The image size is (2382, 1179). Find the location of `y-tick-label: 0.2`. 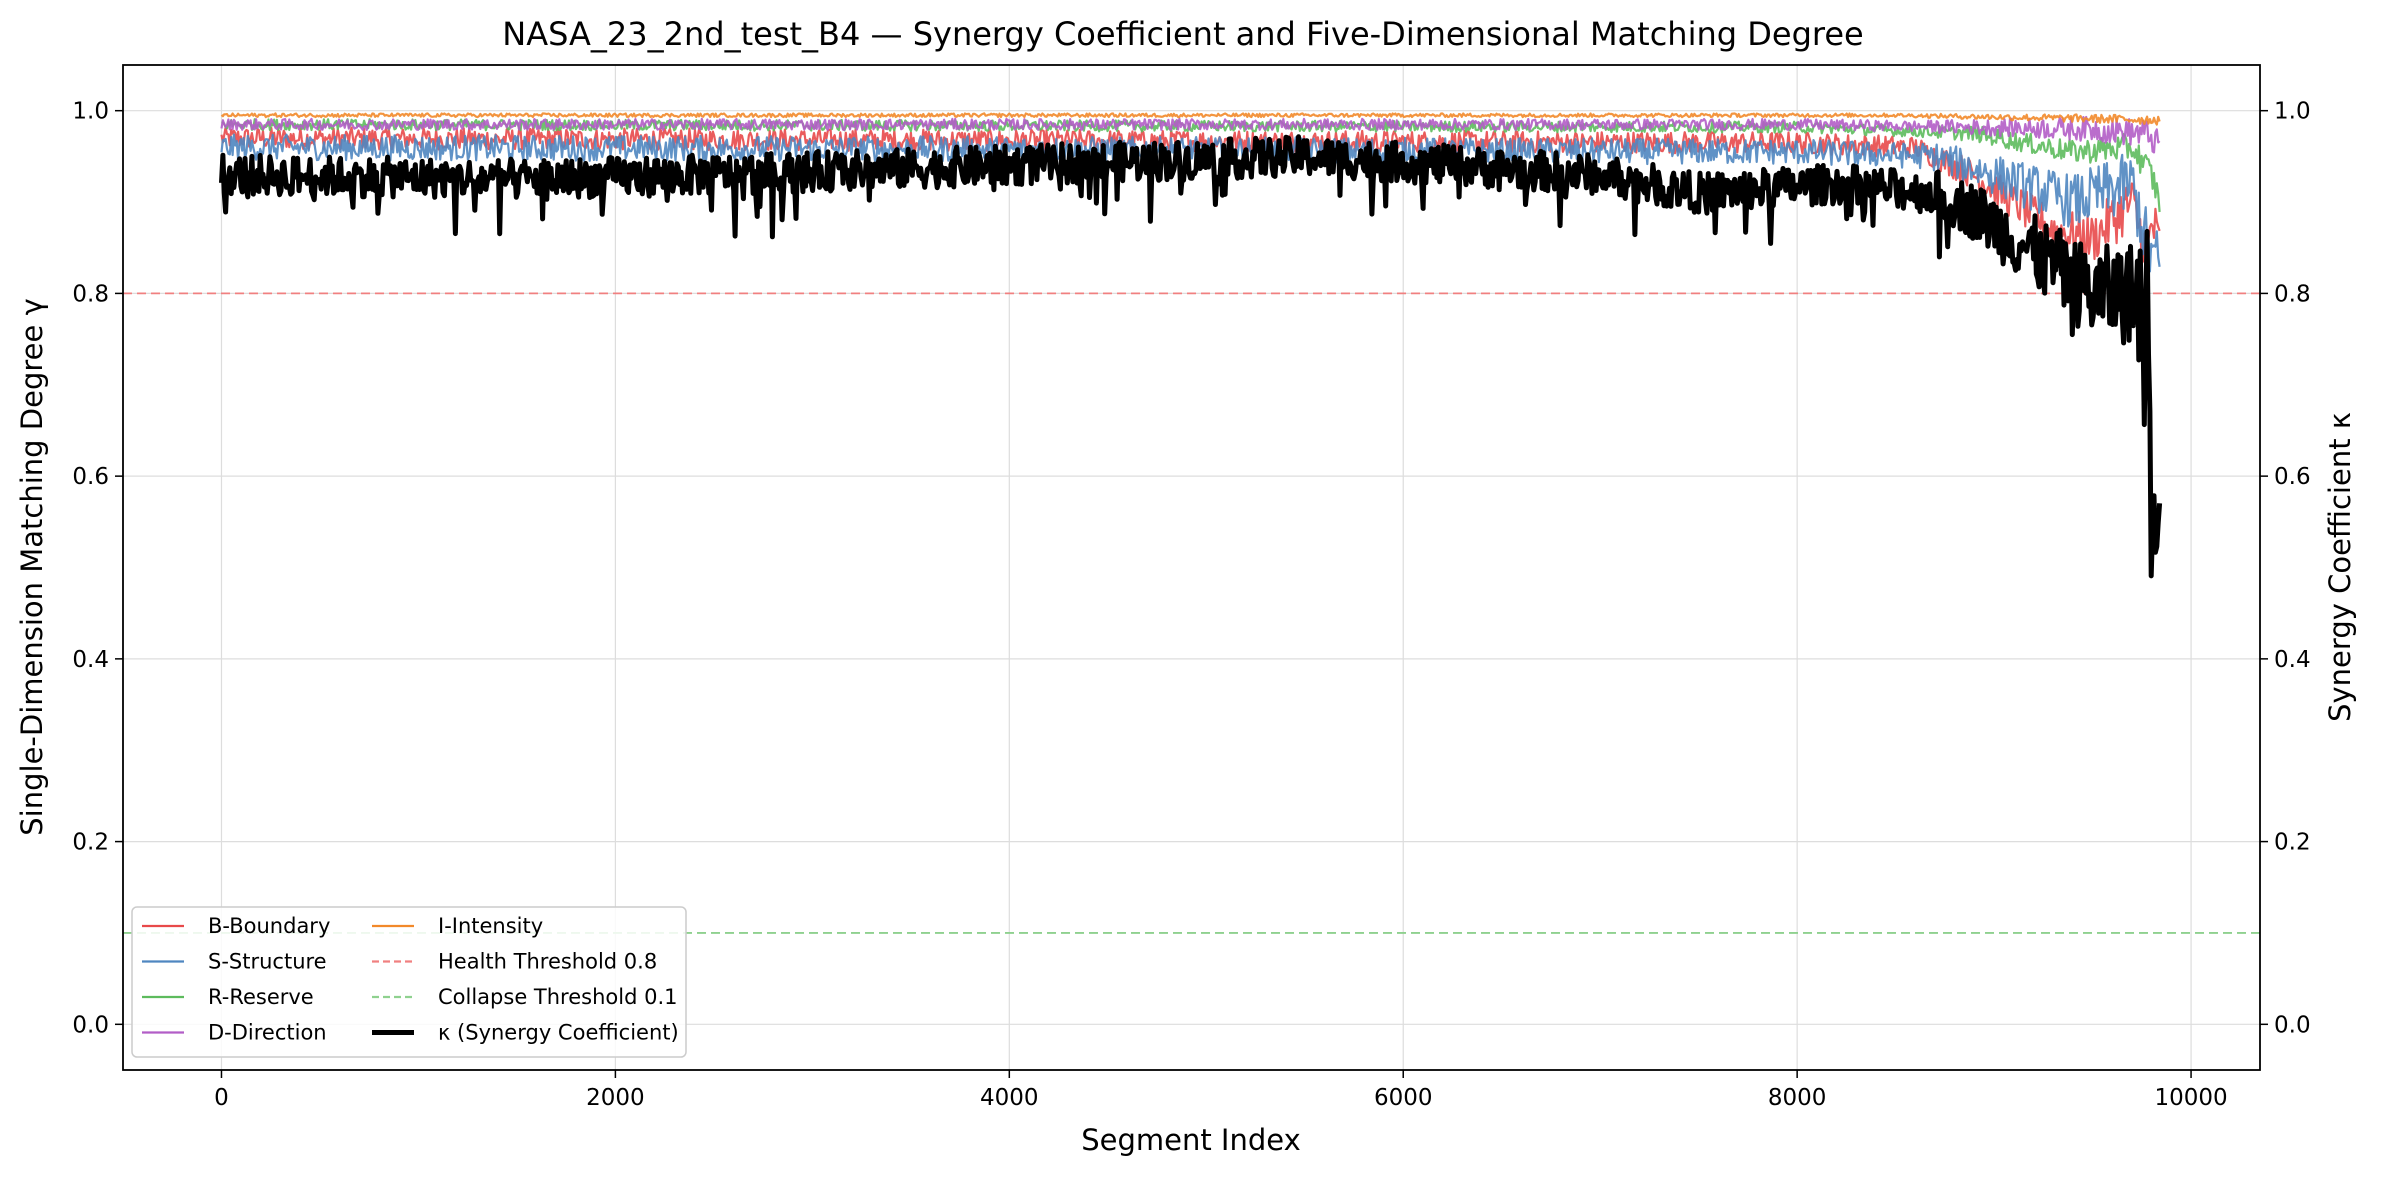

y-tick-label: 0.2 is located at coordinates (90, 843).